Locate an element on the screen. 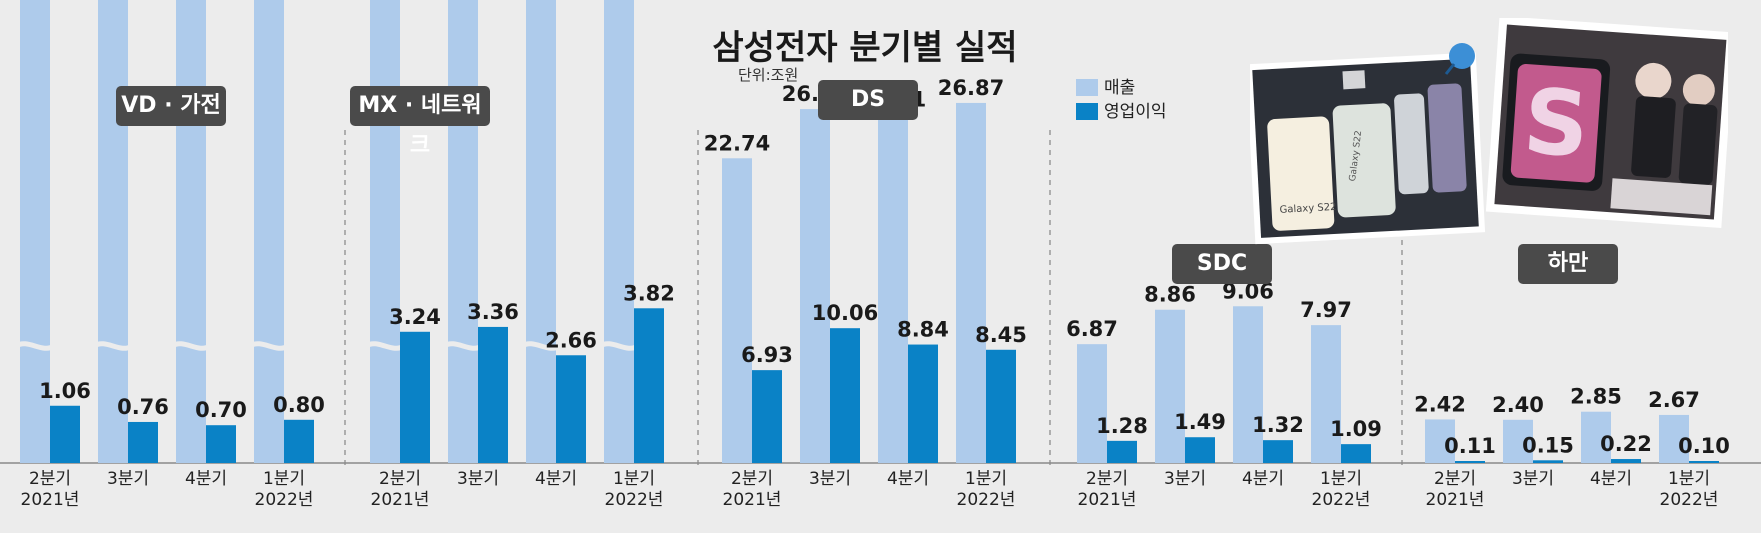 The image size is (1761, 533). operating-profit-value-label: 6.93 is located at coordinates (767, 355).